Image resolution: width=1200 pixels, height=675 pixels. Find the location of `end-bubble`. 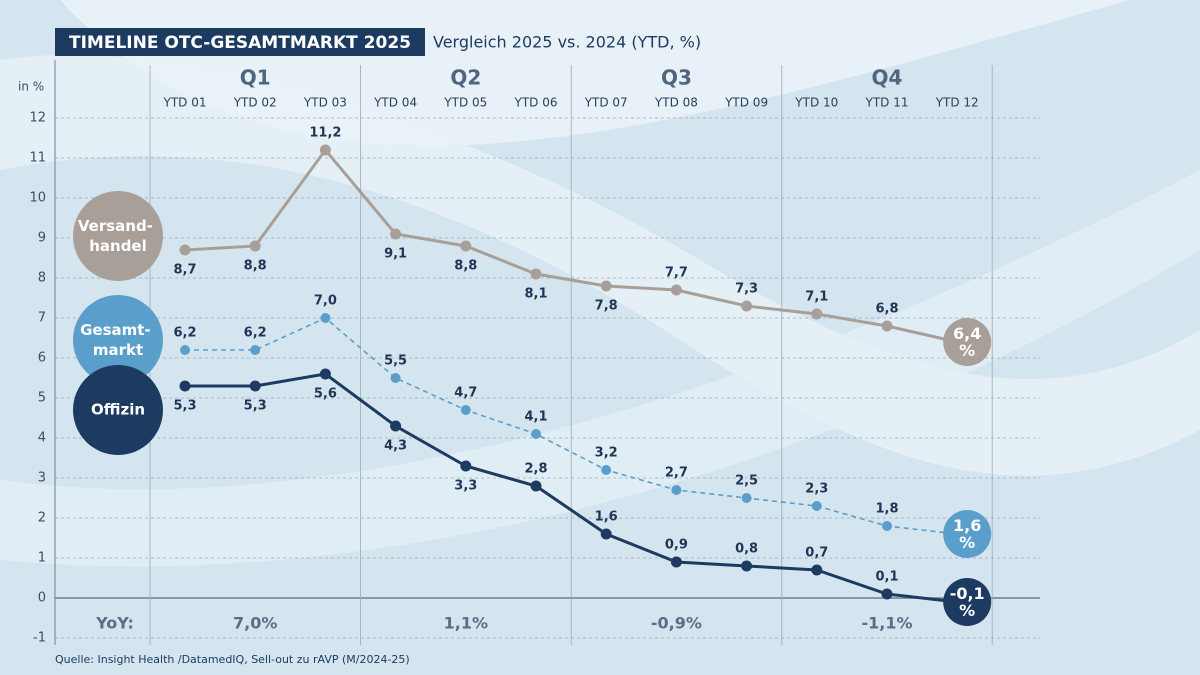

end-bubble is located at coordinates (967, 602).